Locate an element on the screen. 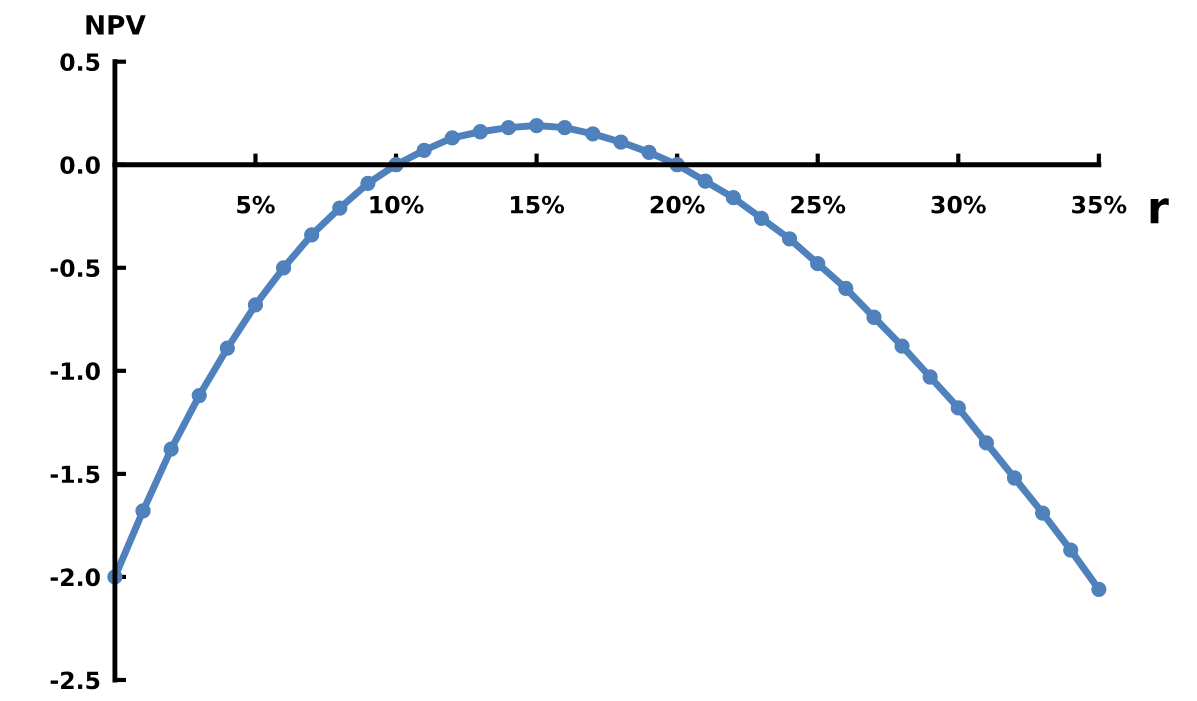  x-tick-label: 25% is located at coordinates (818, 204).